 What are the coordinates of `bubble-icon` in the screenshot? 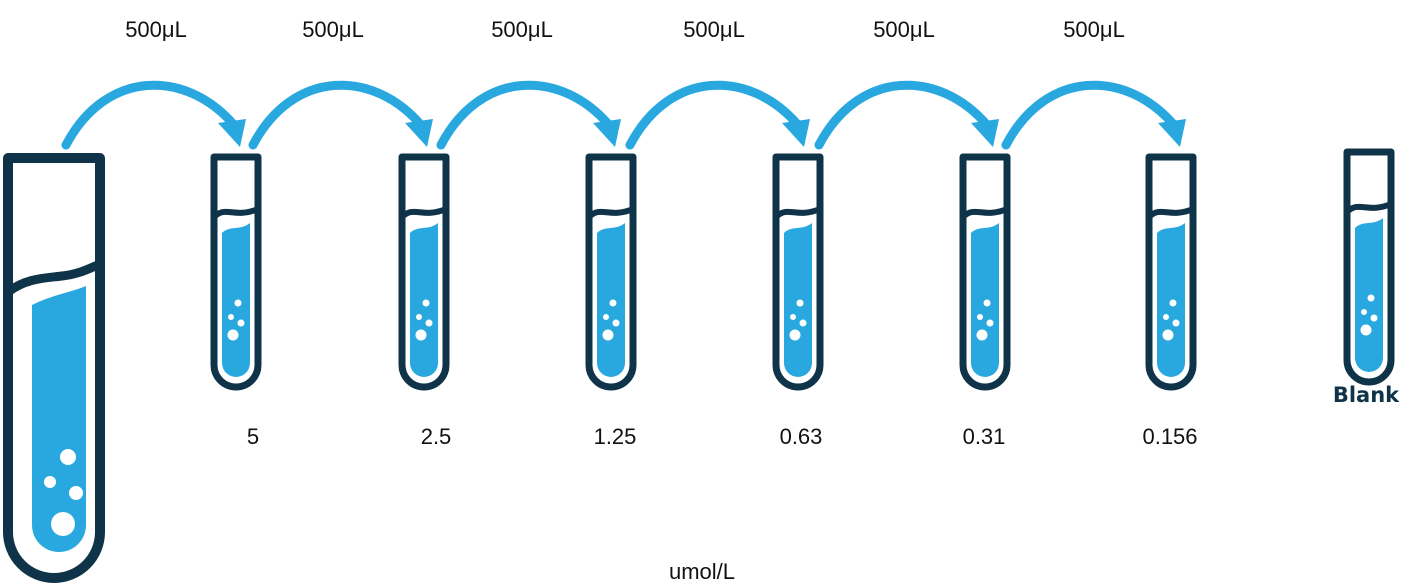 It's located at (68, 457).